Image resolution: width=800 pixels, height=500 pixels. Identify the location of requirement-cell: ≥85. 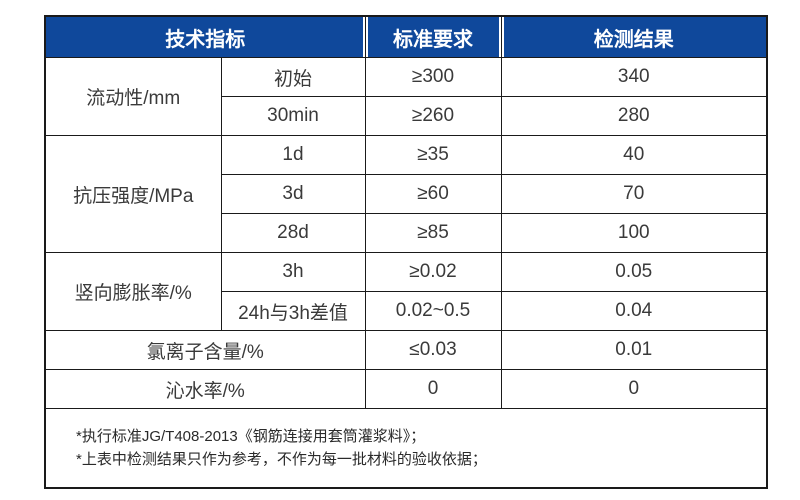
(433, 233).